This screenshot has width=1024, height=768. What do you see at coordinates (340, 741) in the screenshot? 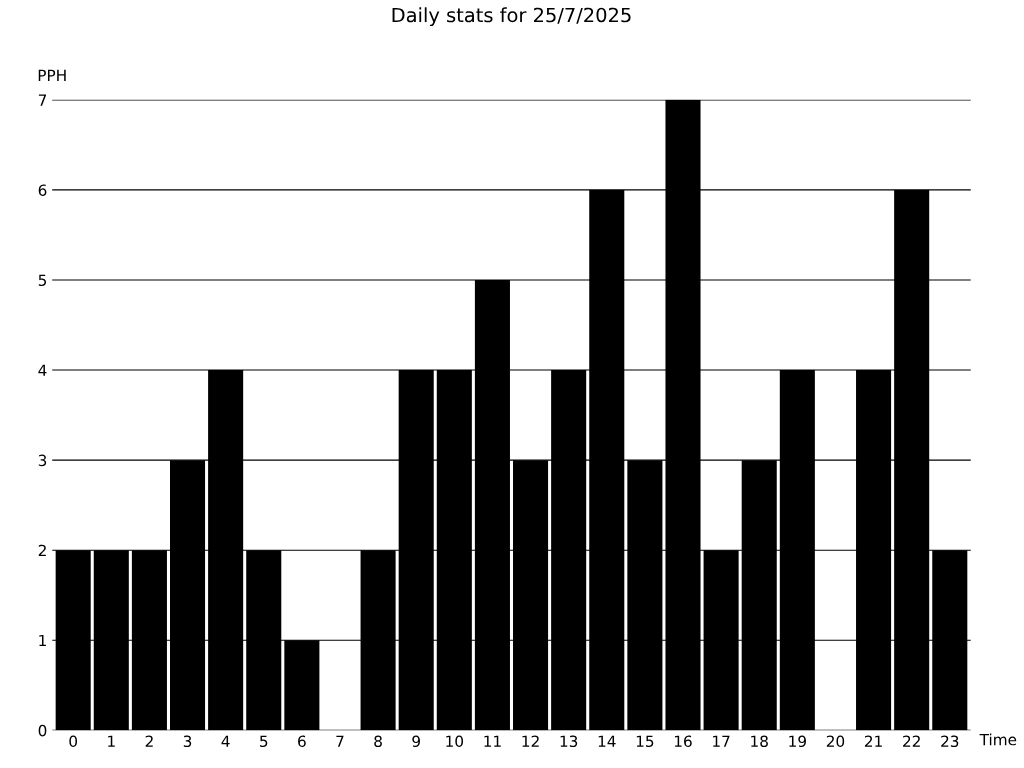
I see `x-tick-label: 7` at bounding box center [340, 741].